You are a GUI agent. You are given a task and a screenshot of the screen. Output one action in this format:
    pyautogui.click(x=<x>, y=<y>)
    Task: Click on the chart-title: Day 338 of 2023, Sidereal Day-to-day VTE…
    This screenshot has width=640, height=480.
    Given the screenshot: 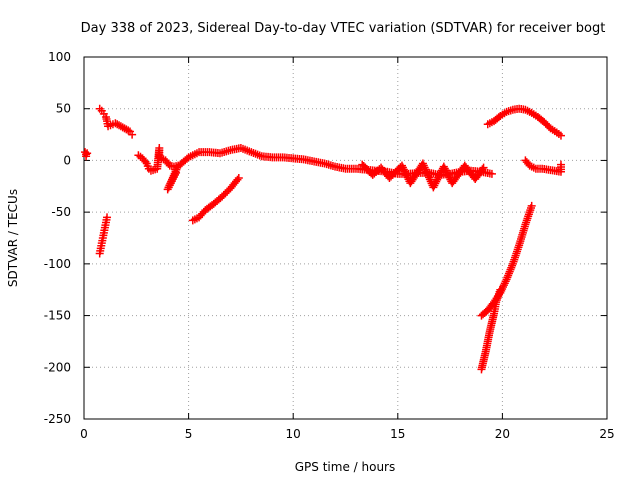 What is the action you would take?
    pyautogui.click(x=343, y=28)
    